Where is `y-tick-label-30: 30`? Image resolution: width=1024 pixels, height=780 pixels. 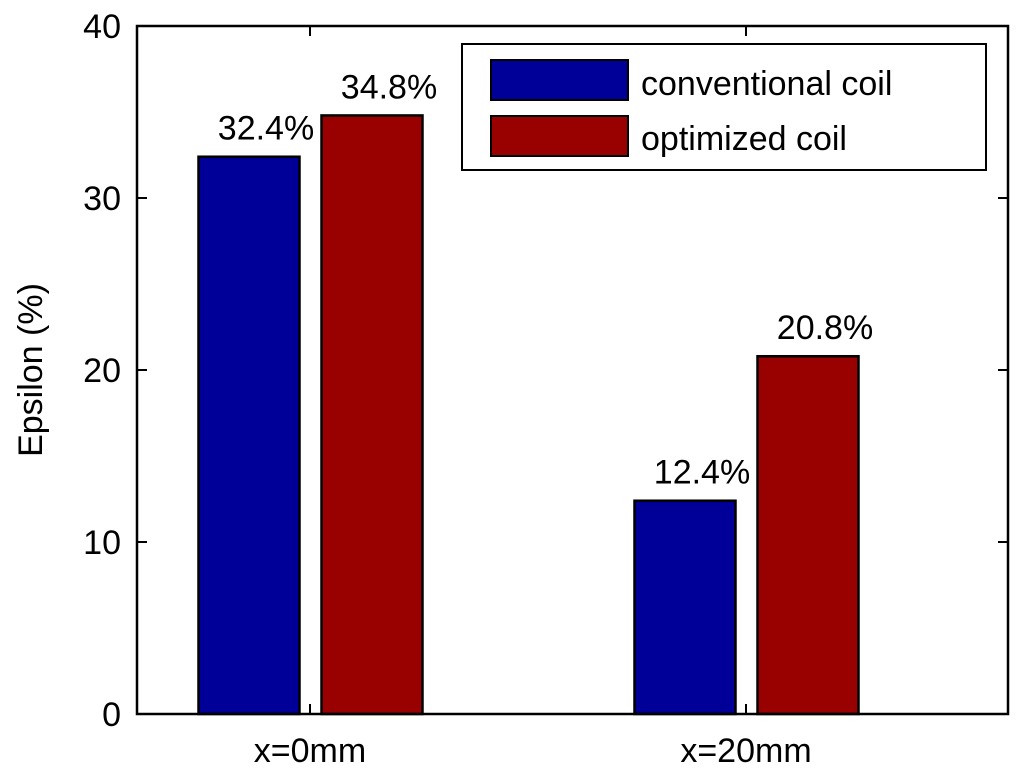
y-tick-label-30: 30 is located at coordinates (102, 199).